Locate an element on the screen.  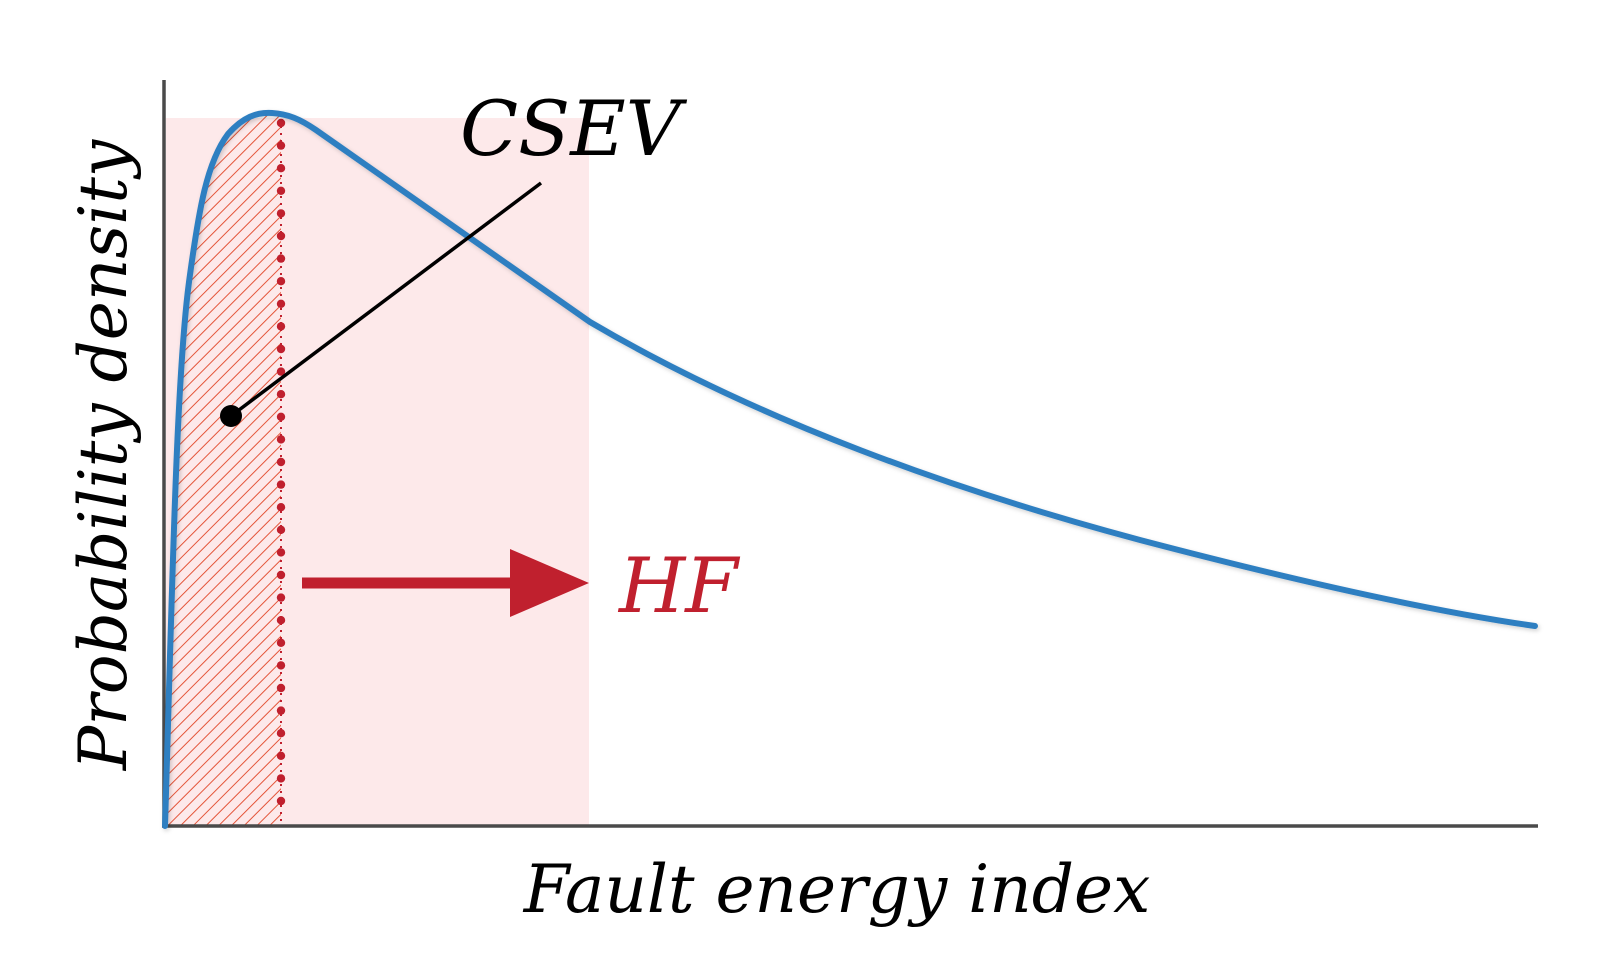
hf-label: HF is located at coordinates (678, 585).